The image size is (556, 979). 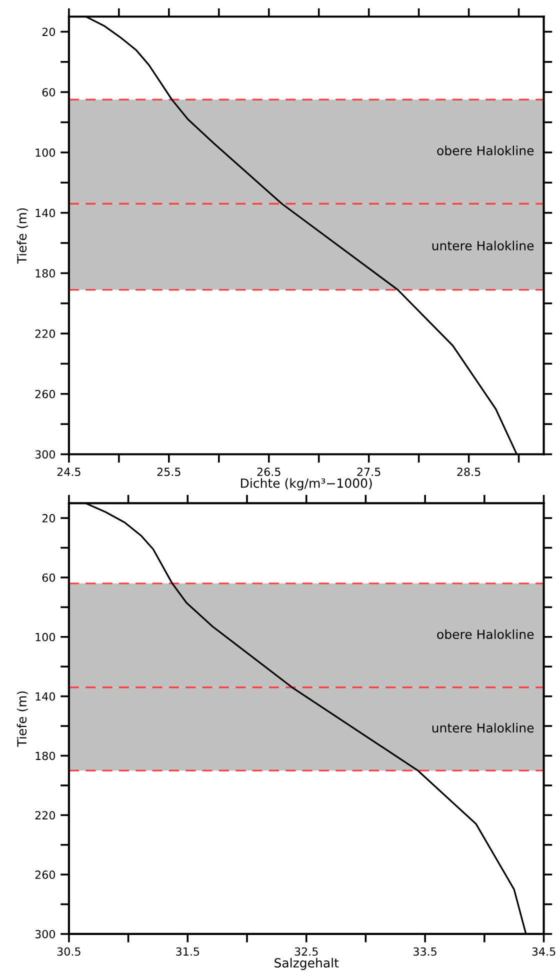 What do you see at coordinates (468, 472) in the screenshot?
I see `x-tick-label: 28.5` at bounding box center [468, 472].